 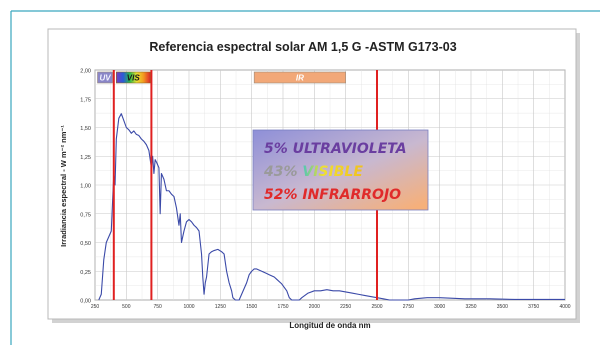 I want to click on y-tick-label: 0,00, so click(x=85, y=302).